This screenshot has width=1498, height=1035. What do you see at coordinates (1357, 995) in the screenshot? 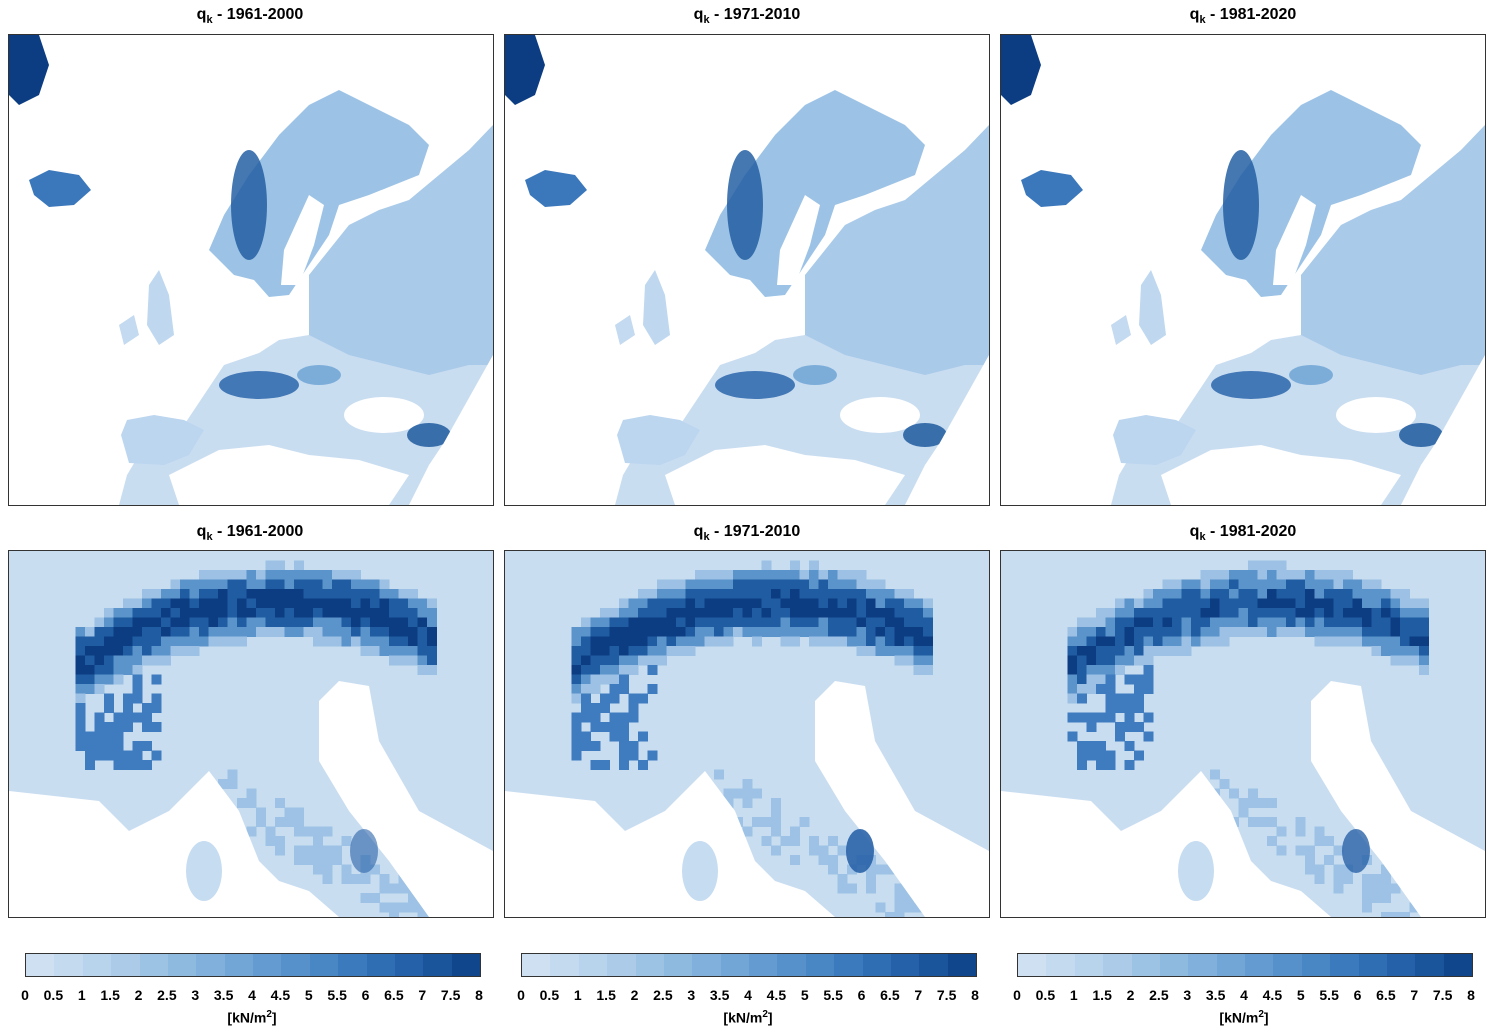
I see `colorbar-tick-label: 6` at bounding box center [1357, 995].